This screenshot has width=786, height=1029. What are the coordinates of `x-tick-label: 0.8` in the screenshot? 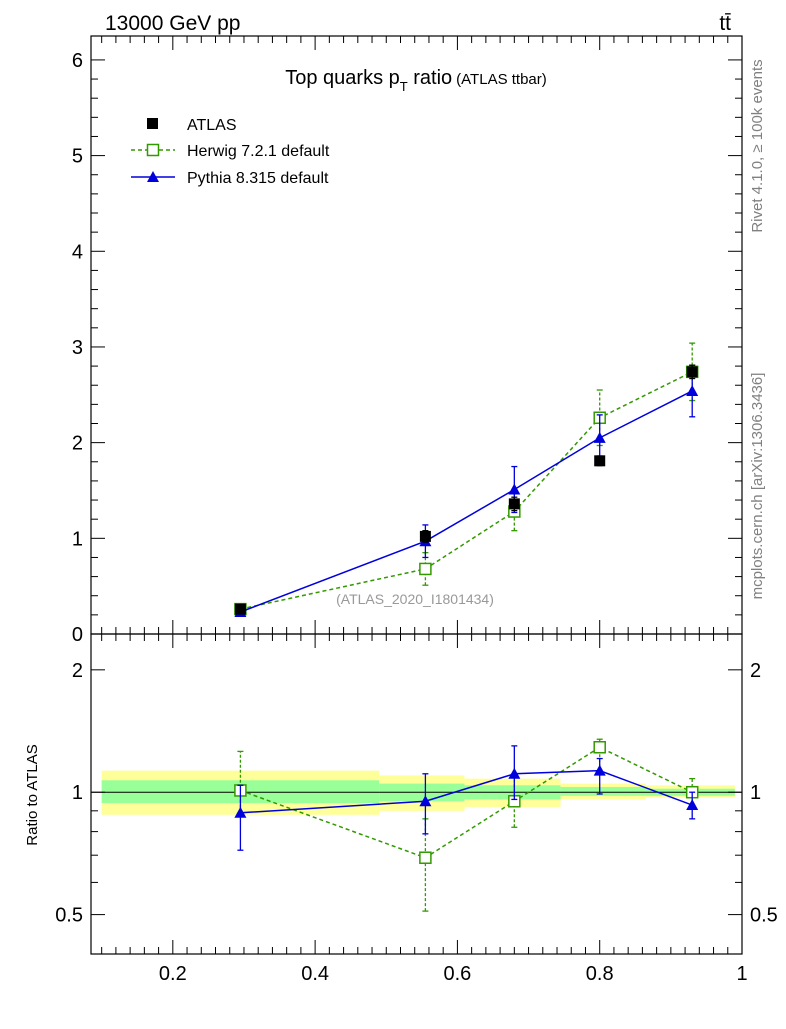 It's located at (600, 974).